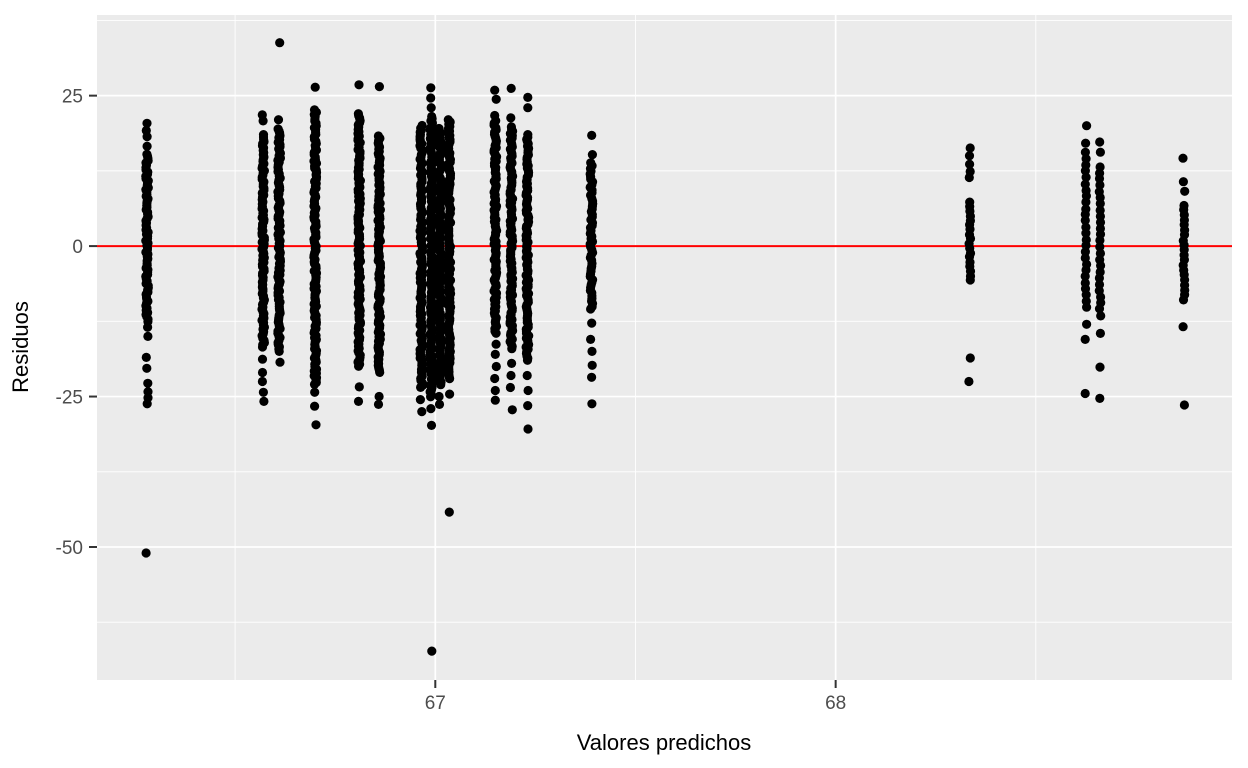 Image resolution: width=1248 pixels, height=768 pixels. Describe the element at coordinates (664, 742) in the screenshot. I see `x-axis-title: Valores predichos` at that location.